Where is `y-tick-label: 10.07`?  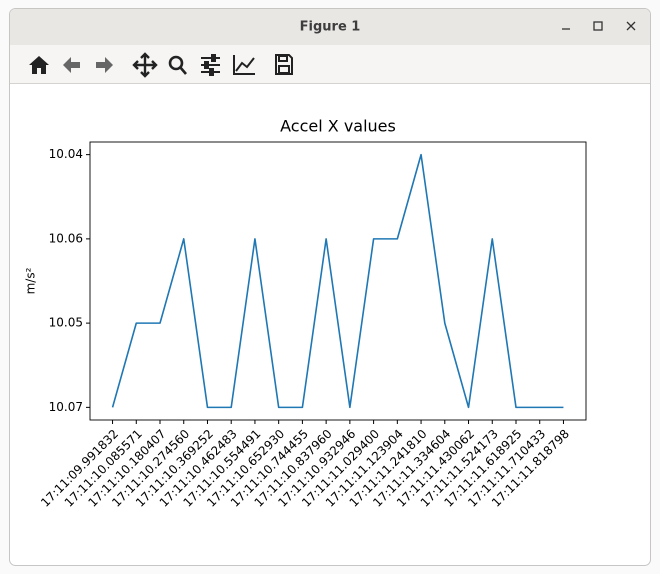 y-tick-label: 10.07 is located at coordinates (66, 407).